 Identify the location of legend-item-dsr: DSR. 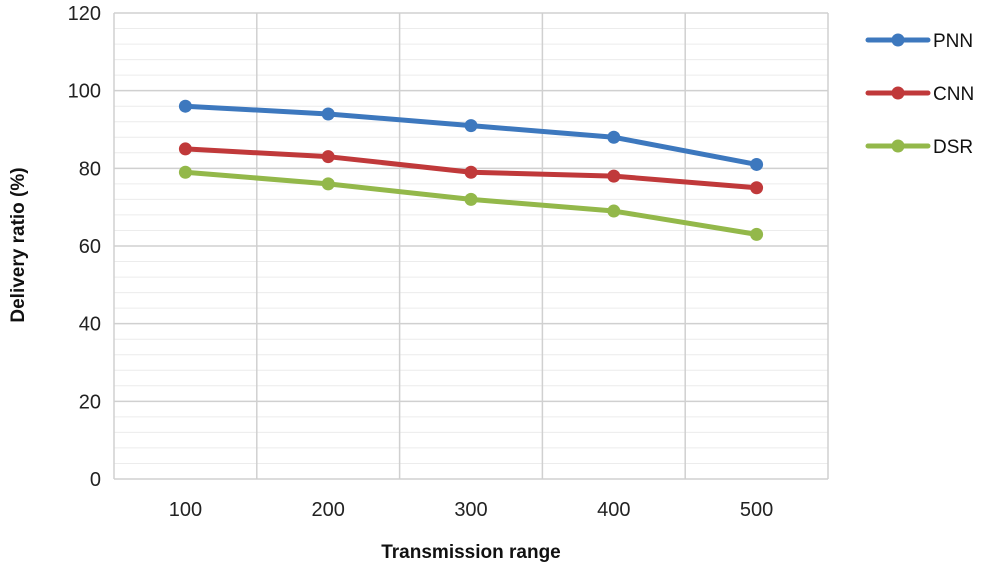
(919, 147).